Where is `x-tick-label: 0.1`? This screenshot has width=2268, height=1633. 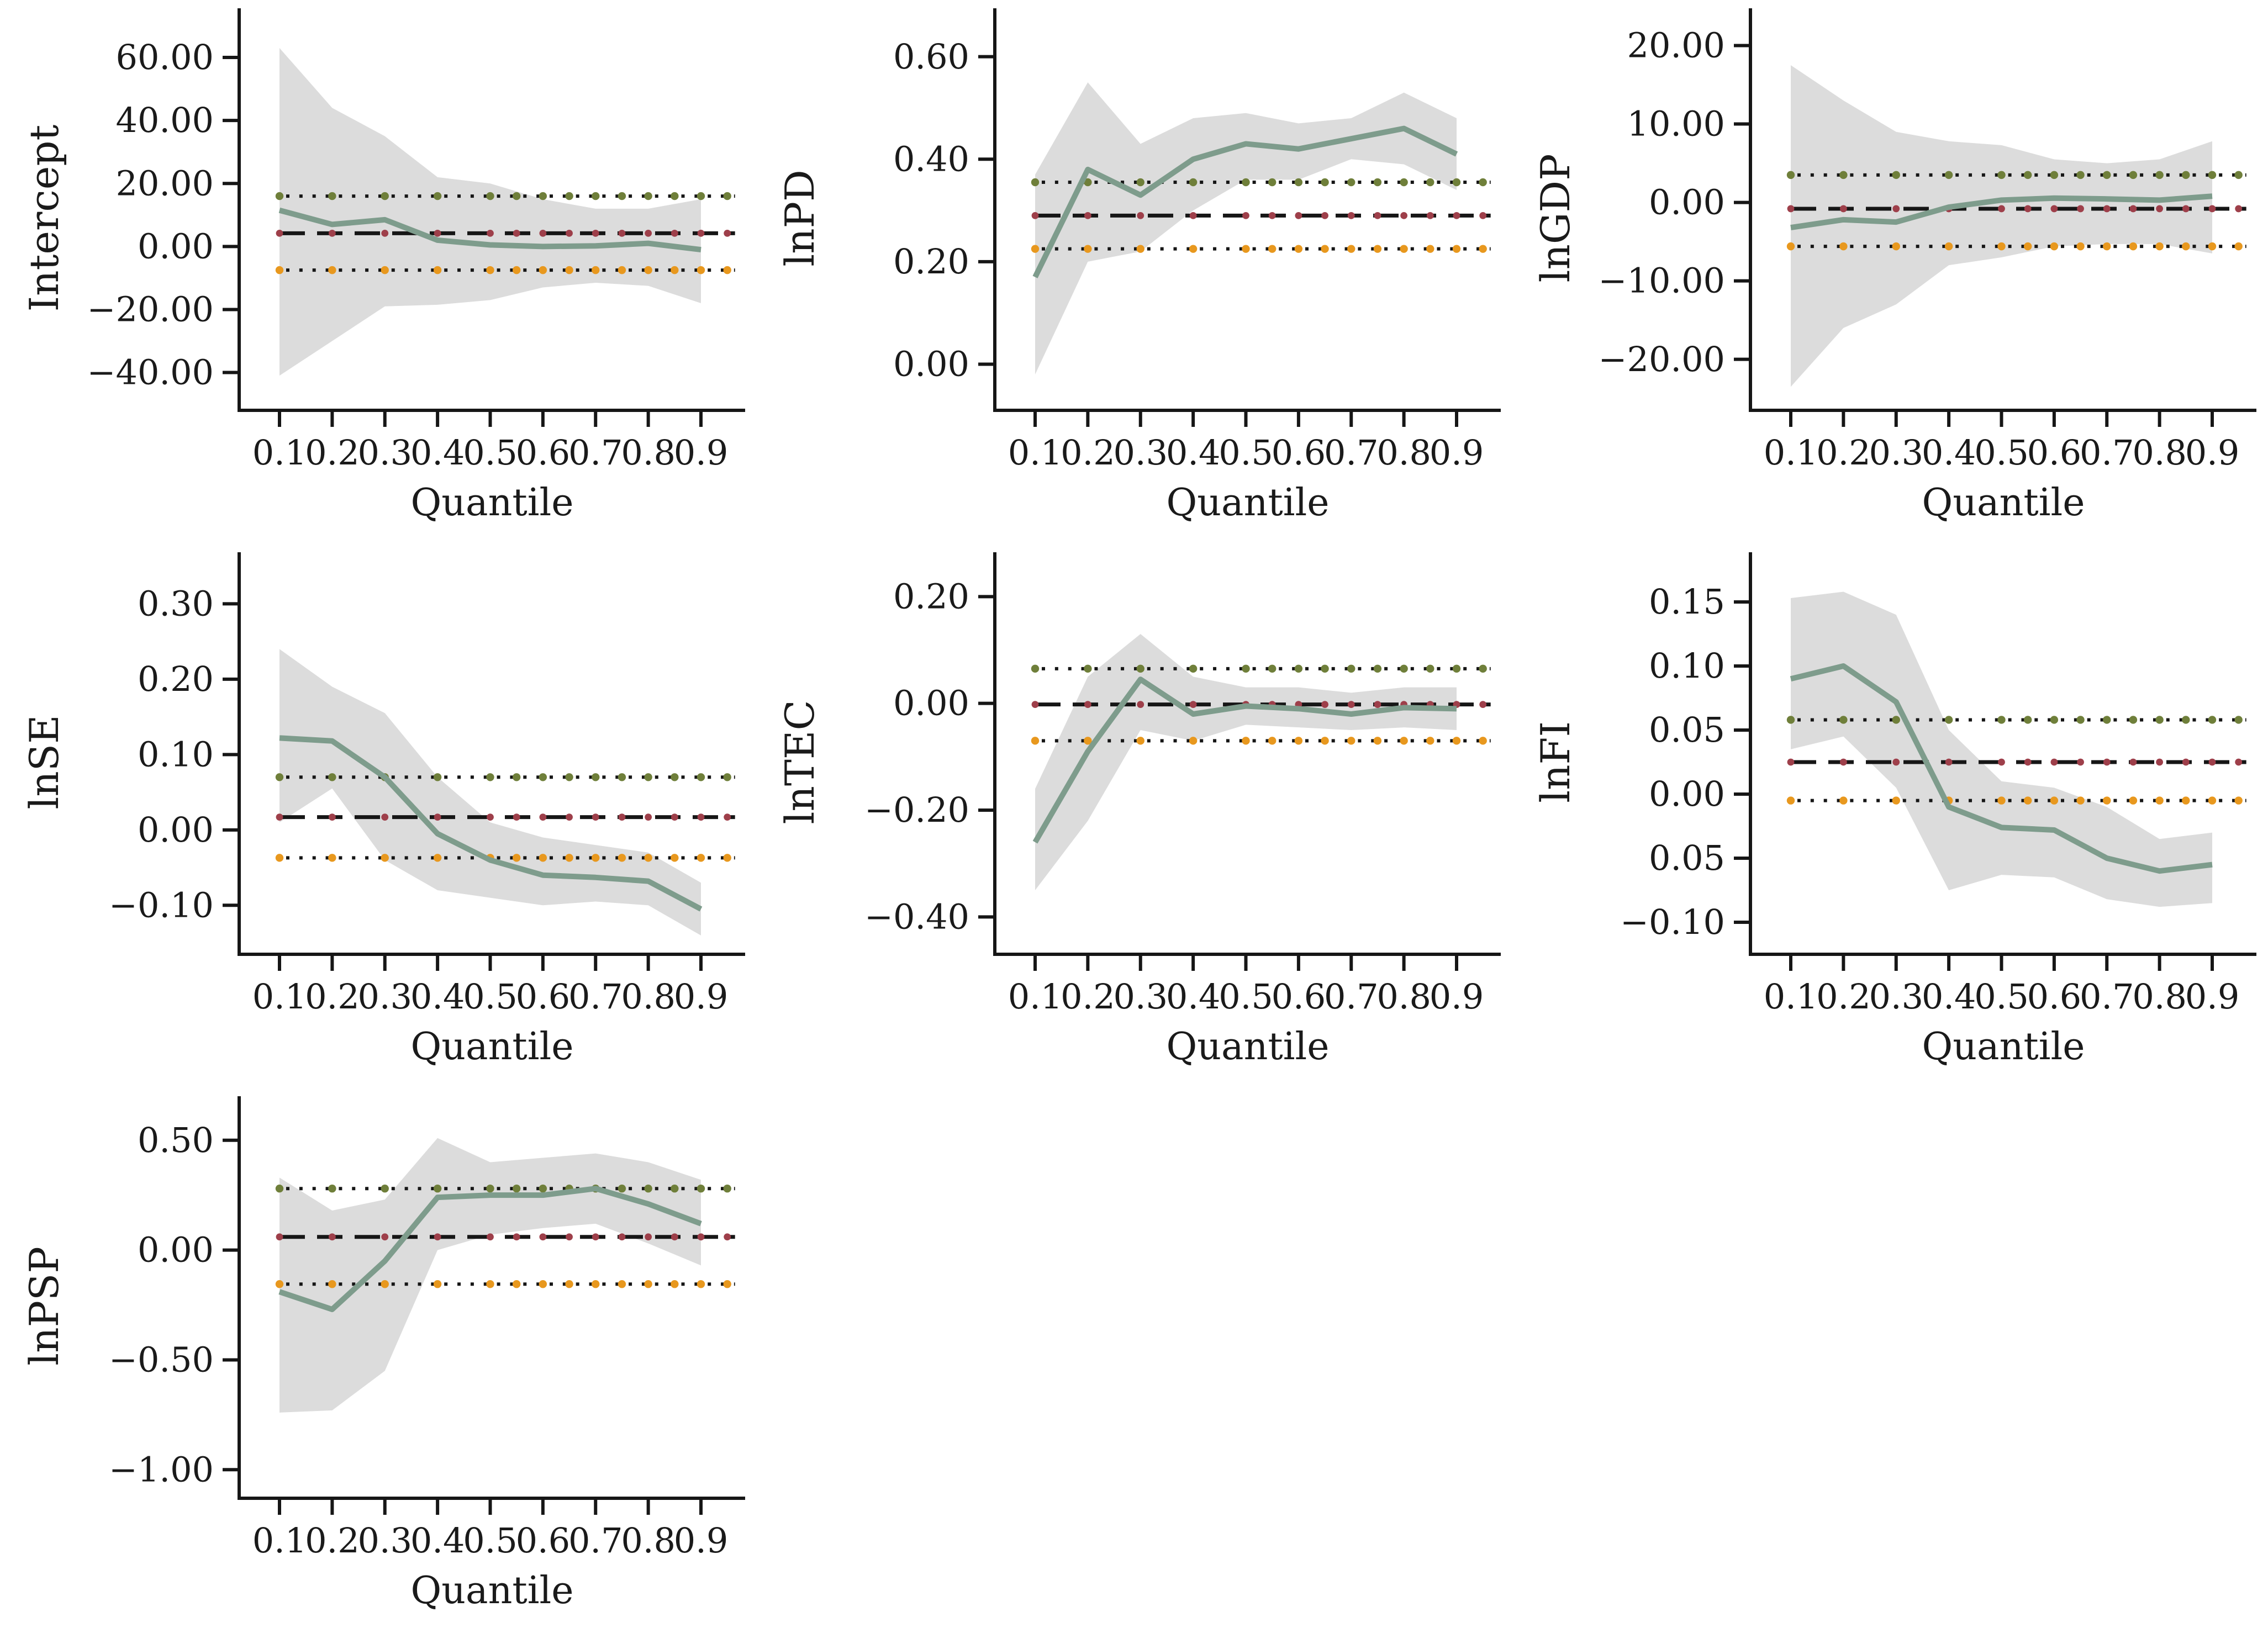 x-tick-label: 0.1 is located at coordinates (1791, 452).